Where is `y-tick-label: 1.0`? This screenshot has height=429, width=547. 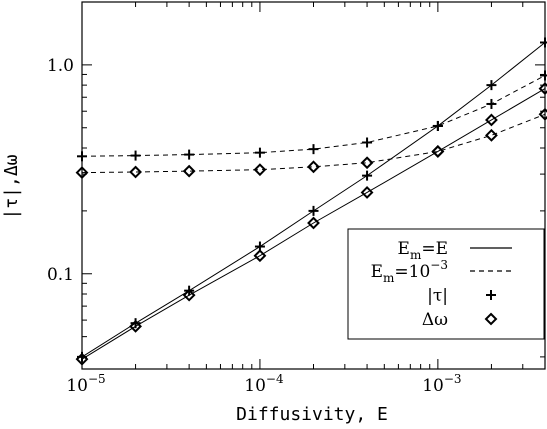
y-tick-label: 1.0 is located at coordinates (60, 66).